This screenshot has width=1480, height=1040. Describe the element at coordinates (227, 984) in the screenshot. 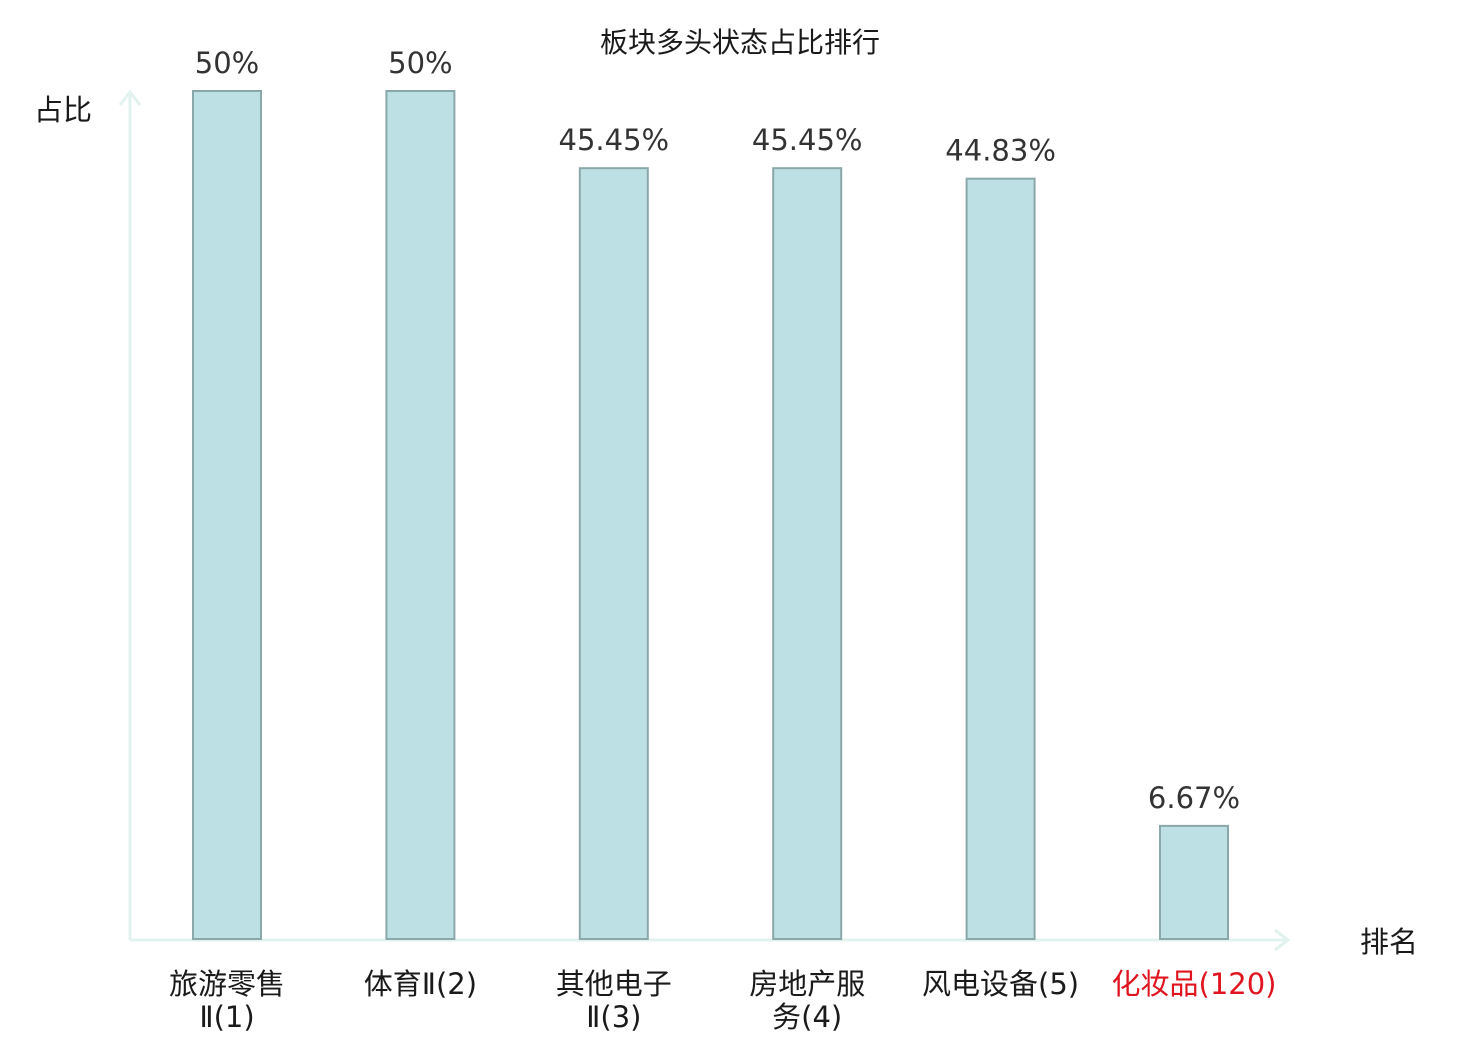

I see `category-label-line: 旅游零售` at that location.